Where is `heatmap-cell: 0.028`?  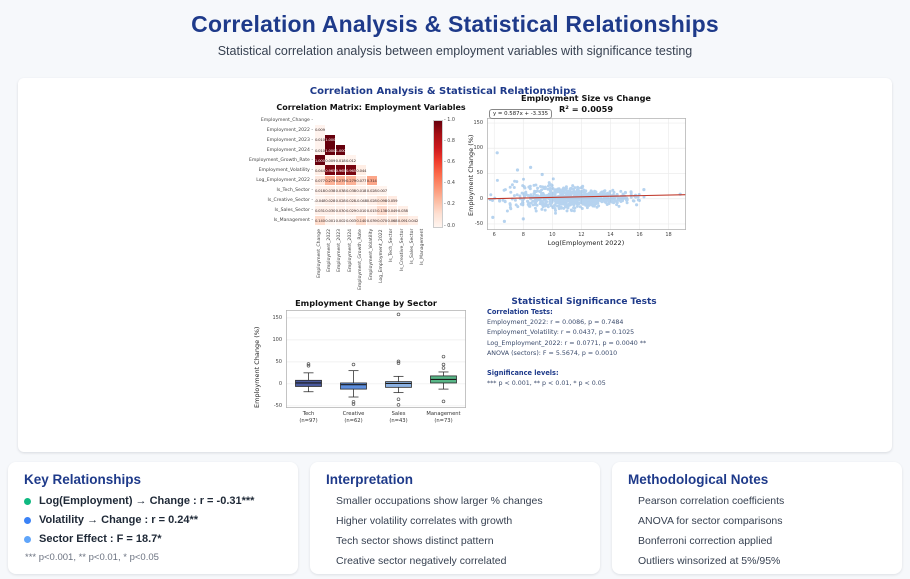 heatmap-cell: 0.028 is located at coordinates (351, 200).